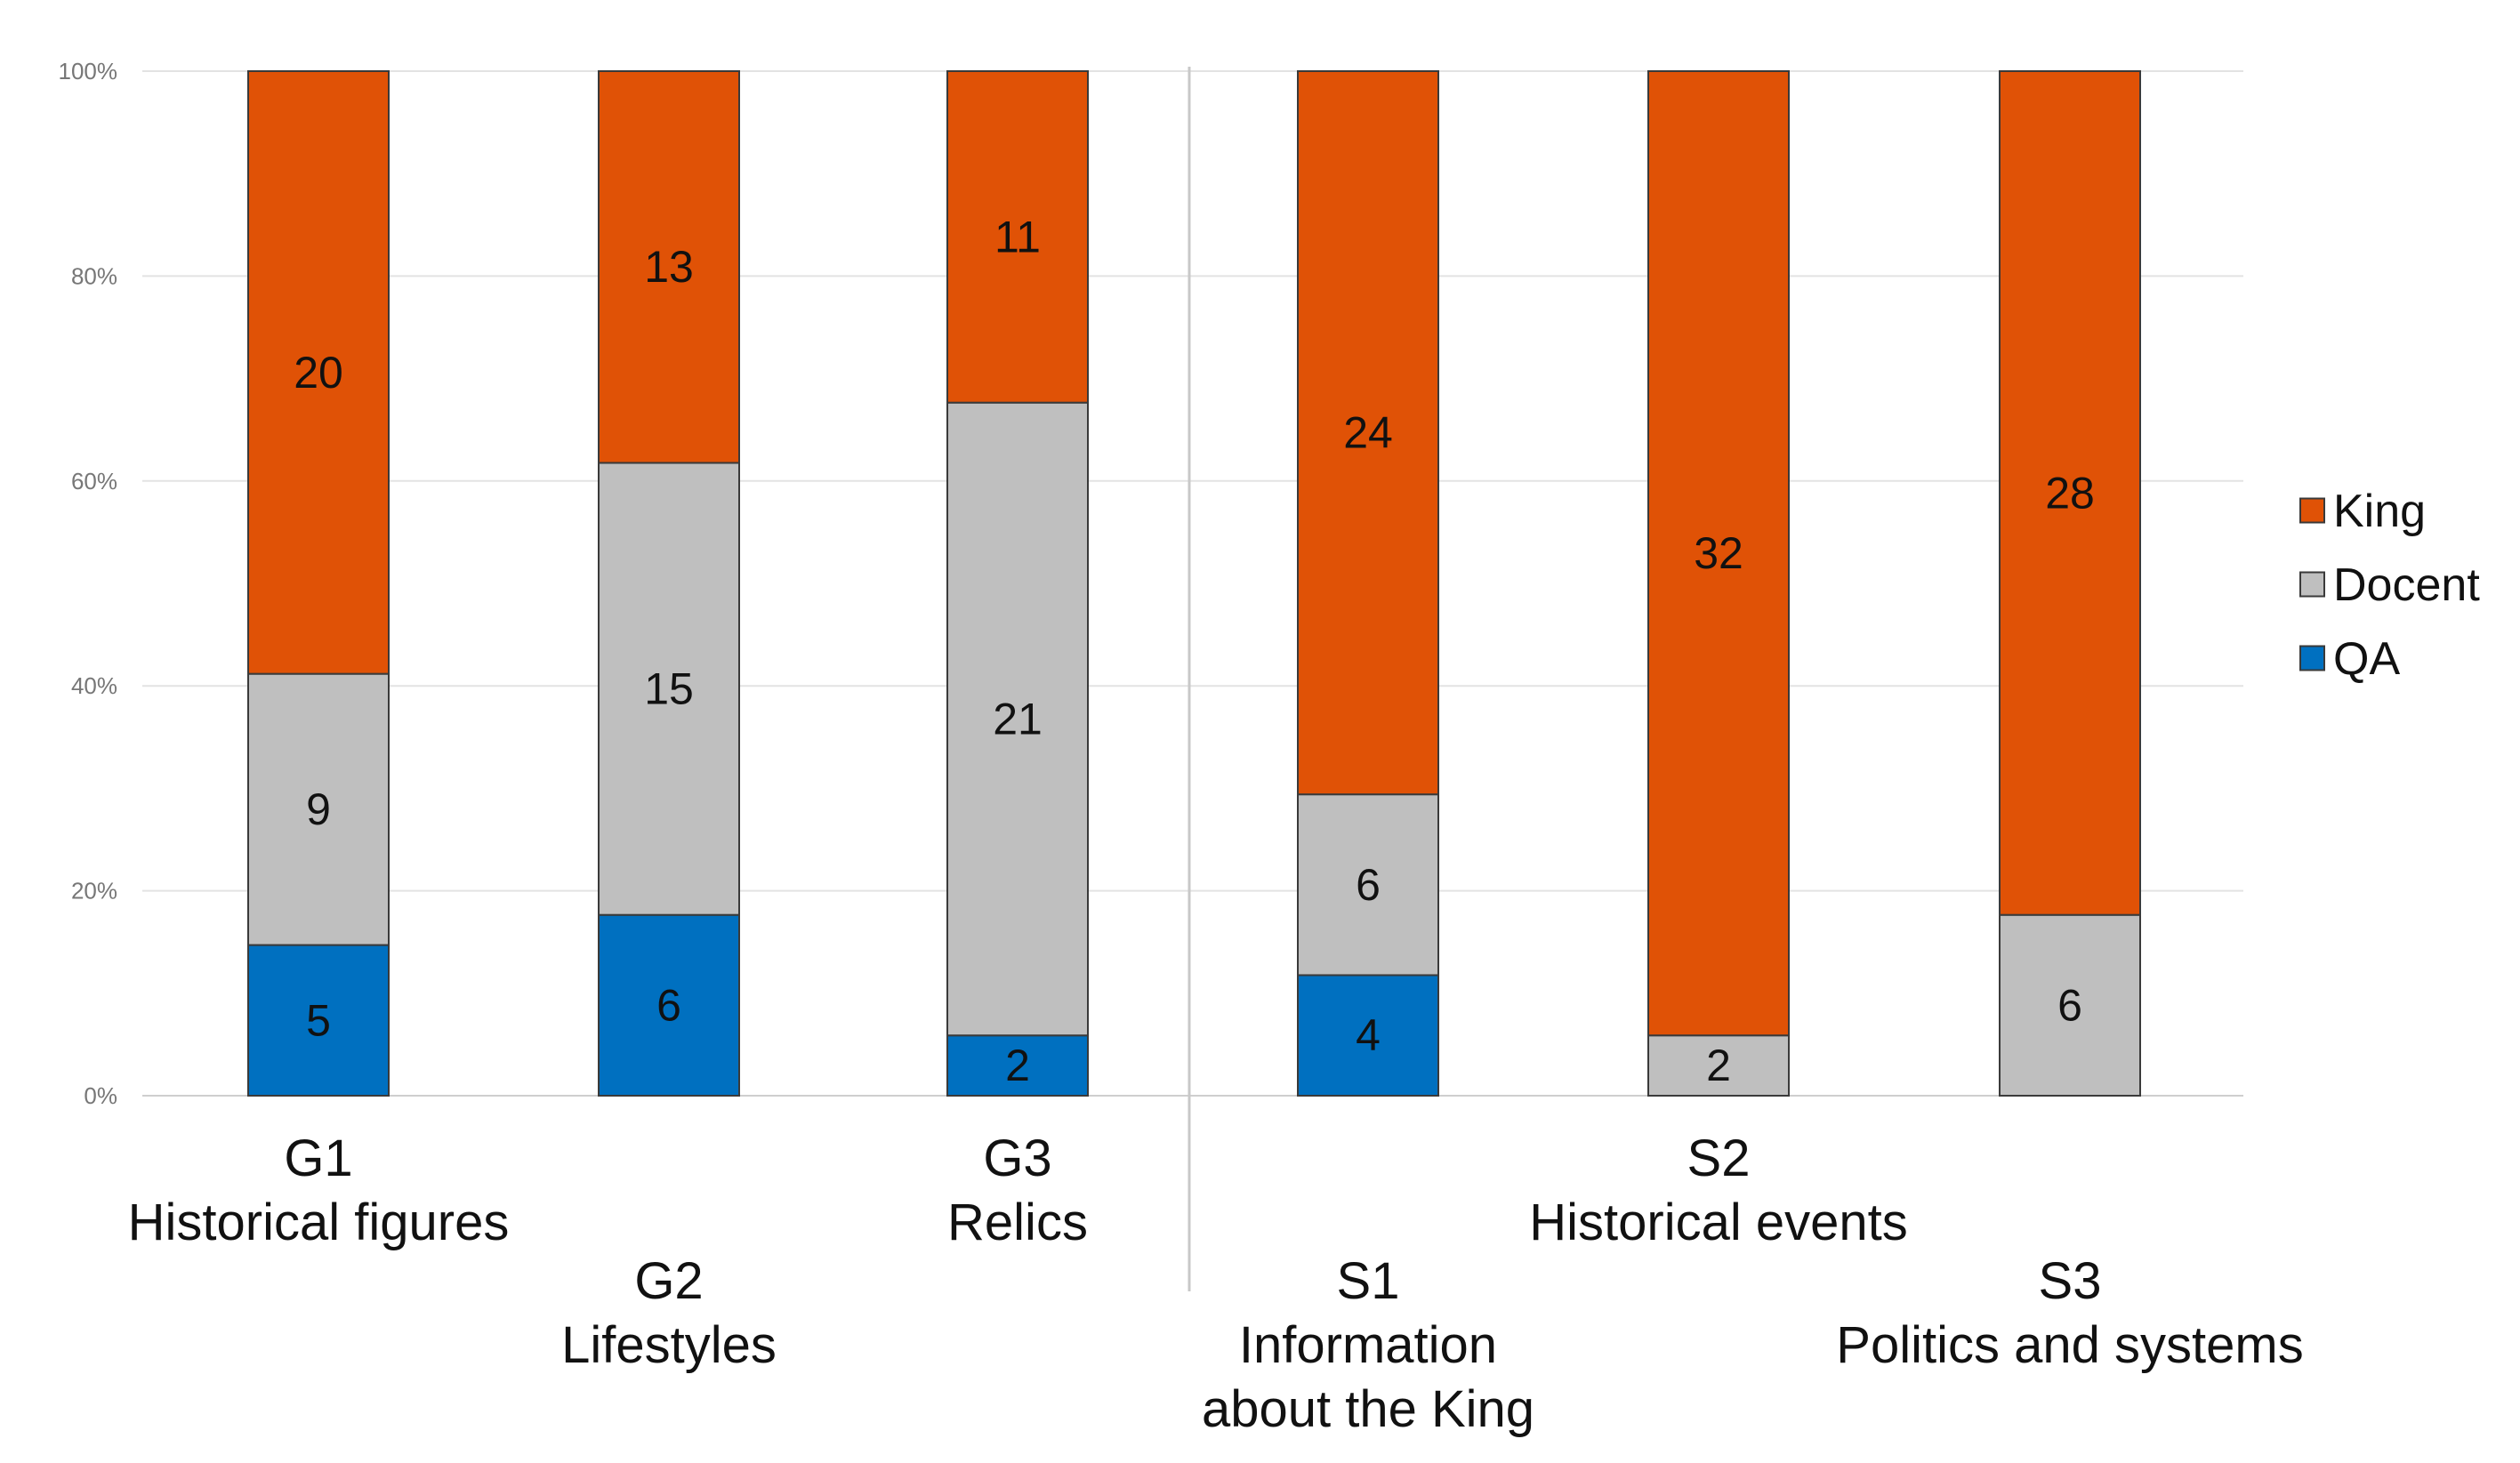 Image resolution: width=2520 pixels, height=1463 pixels. I want to click on bar-value-label: 24, so click(1368, 433).